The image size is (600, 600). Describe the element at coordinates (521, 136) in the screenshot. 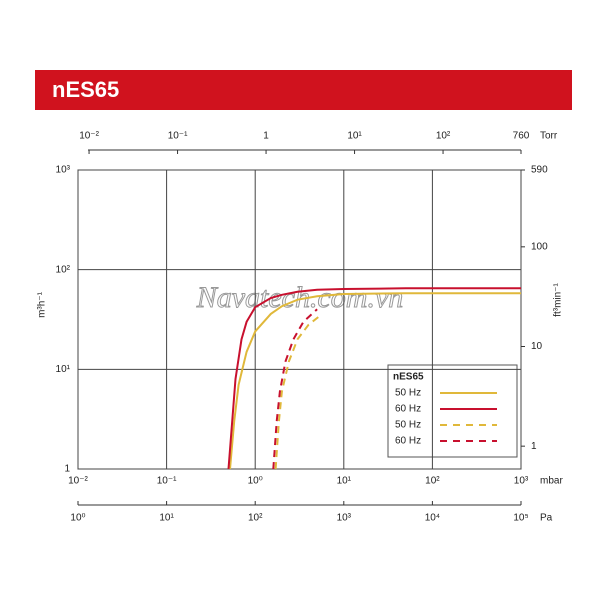

I see `axis-tick-label: 760` at that location.